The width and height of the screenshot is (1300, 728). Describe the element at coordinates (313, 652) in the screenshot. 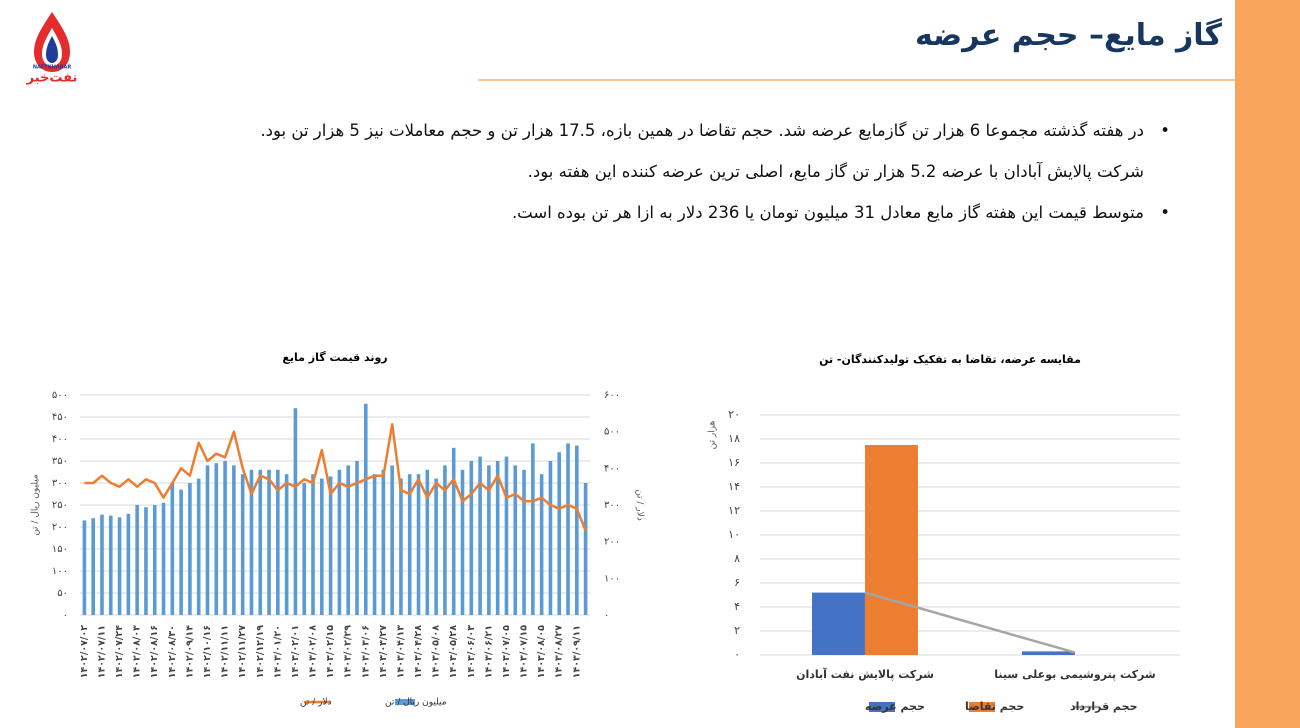

I see `x-tick-label: ۱۴۰۳/۰۲/۰۸` at that location.